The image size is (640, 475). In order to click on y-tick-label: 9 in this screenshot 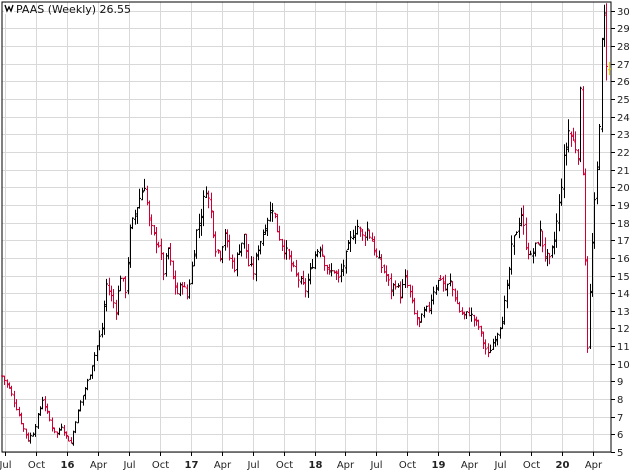, I will do `click(620, 382)`.